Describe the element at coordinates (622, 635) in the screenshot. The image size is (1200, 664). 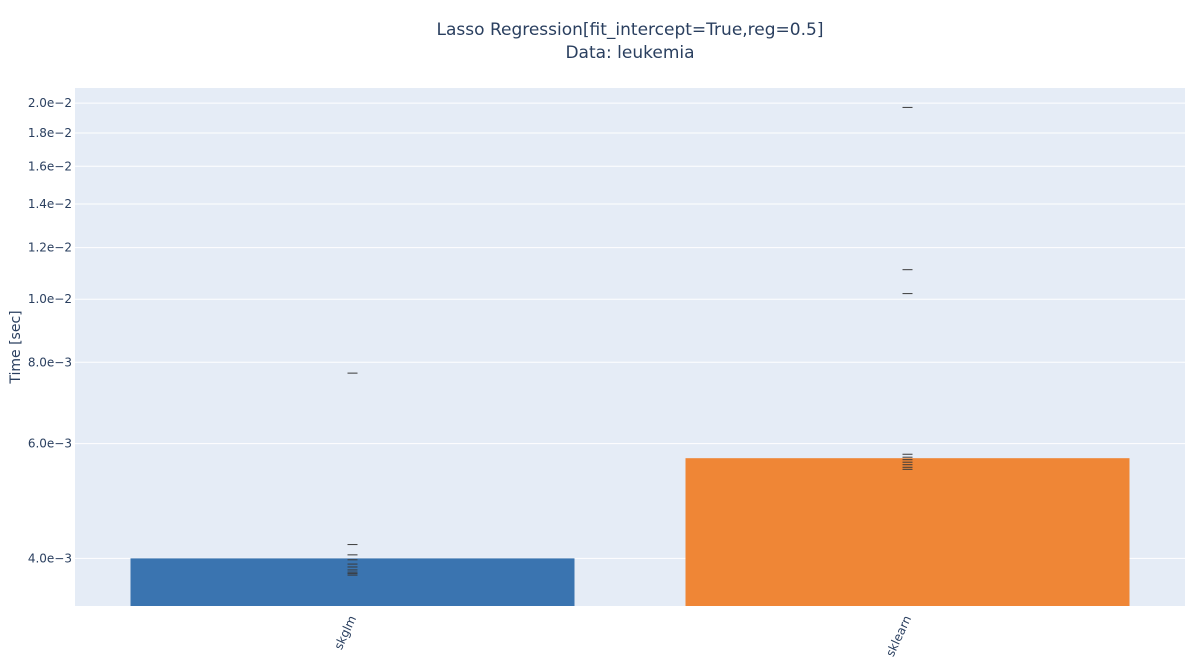
I see `x-axis-ticks: skglm sklearn` at that location.